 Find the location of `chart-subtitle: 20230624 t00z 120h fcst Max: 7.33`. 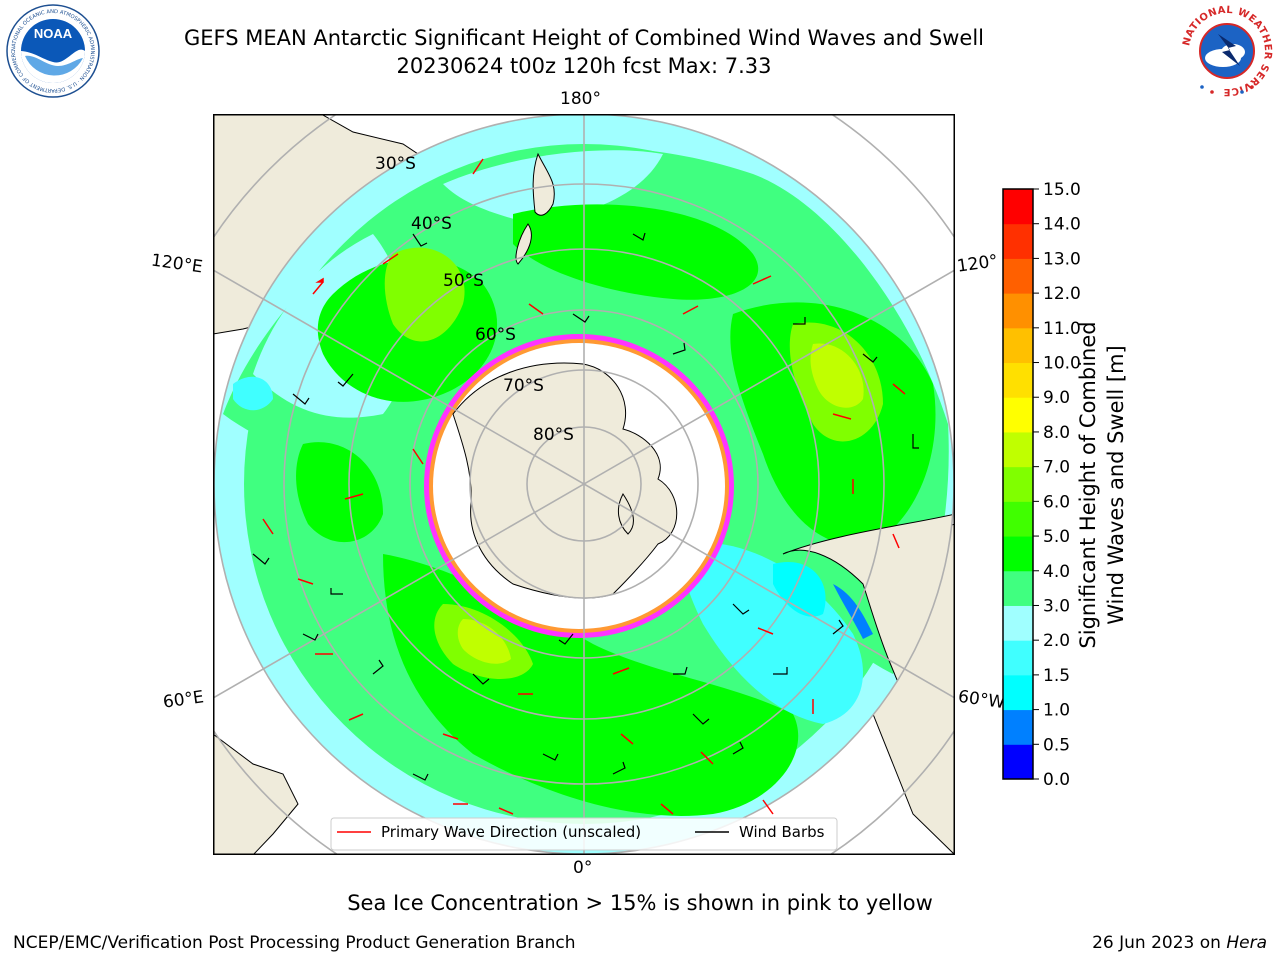

chart-subtitle: 20230624 t00z 120h fcst Max: 7.33 is located at coordinates (584, 66).